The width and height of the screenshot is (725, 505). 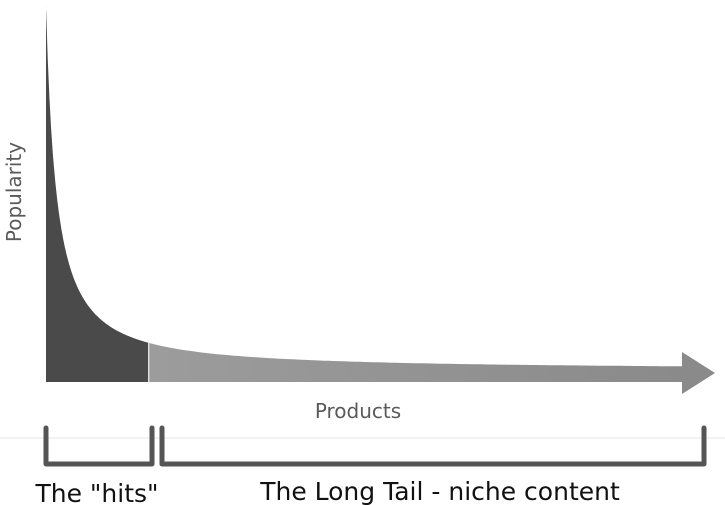 I want to click on hits-area, so click(x=97, y=194).